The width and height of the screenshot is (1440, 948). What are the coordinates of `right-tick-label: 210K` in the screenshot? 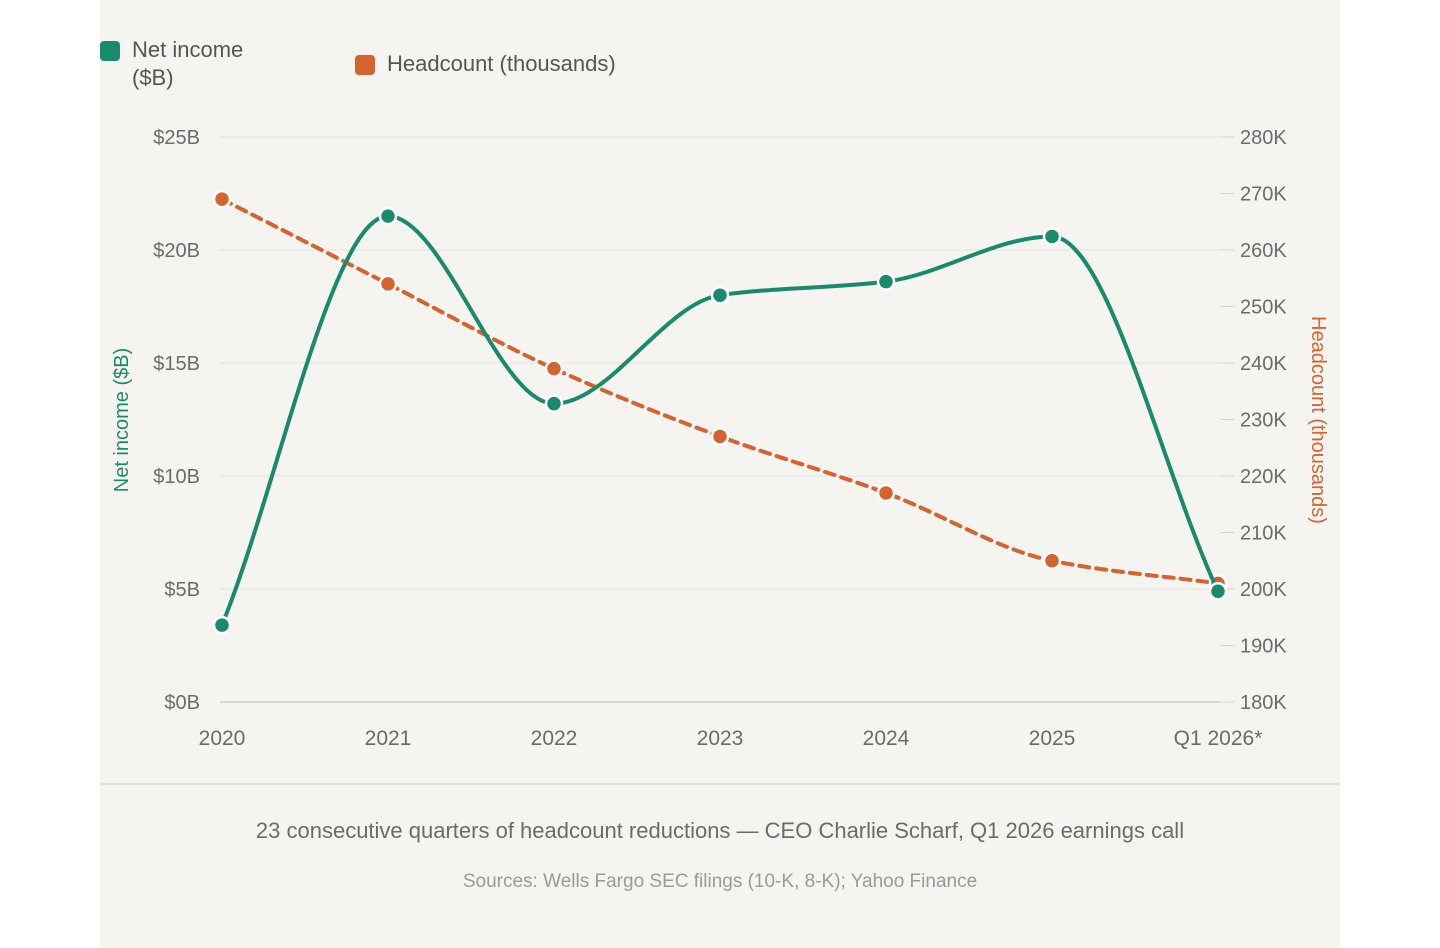 It's located at (1263, 534).